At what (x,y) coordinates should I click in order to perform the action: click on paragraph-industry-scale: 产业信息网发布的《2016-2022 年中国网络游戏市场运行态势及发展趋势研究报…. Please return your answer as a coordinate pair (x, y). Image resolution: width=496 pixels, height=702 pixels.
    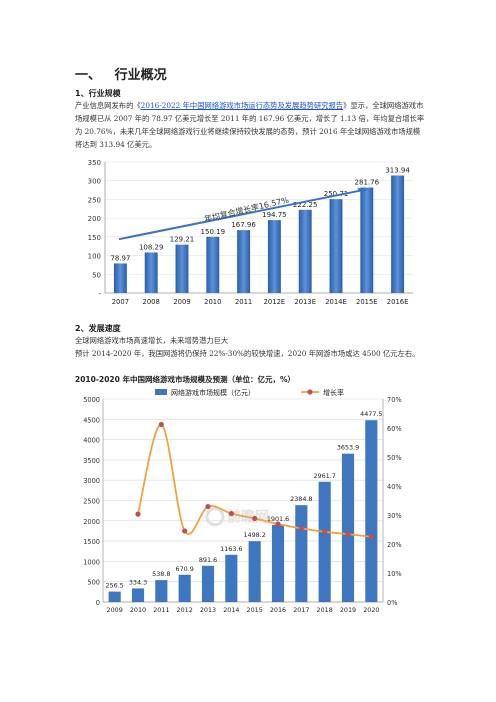
    Looking at the image, I should click on (250, 125).